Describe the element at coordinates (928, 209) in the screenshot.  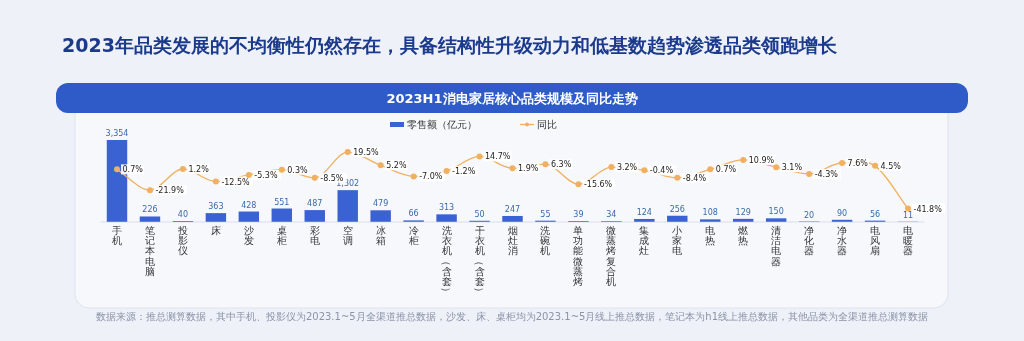
I see `data-label: -41.8%` at that location.